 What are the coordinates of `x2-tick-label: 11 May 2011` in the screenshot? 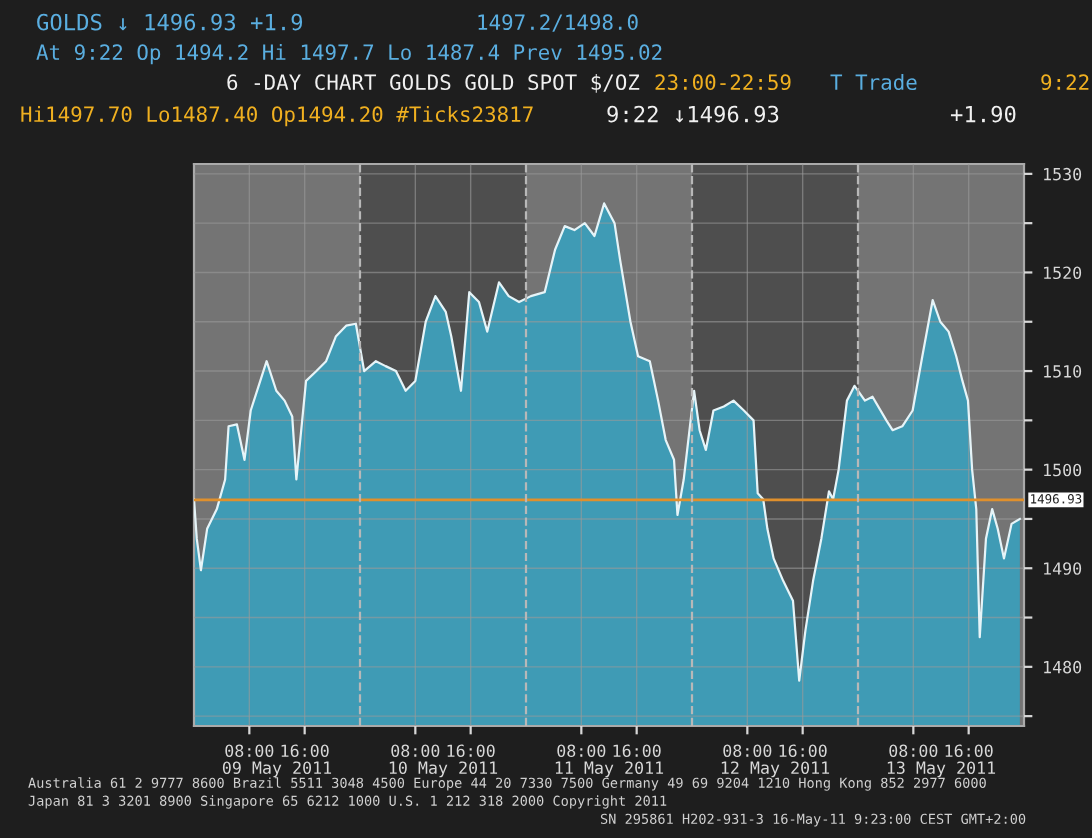 It's located at (609, 769).